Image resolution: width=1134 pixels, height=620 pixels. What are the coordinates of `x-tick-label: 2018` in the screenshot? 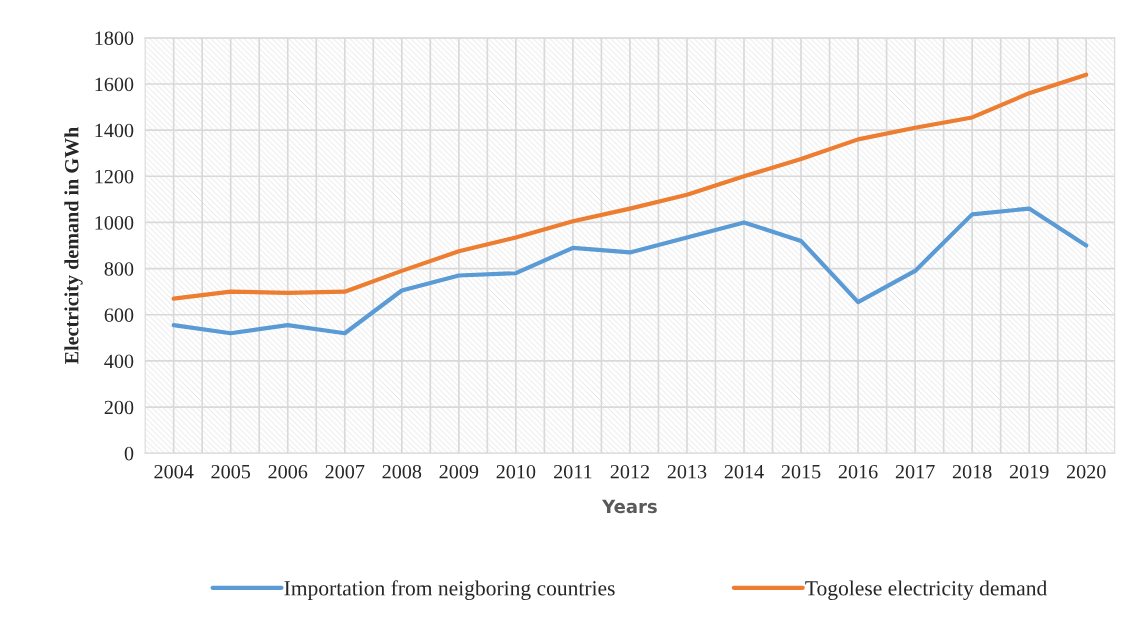 It's located at (972, 471).